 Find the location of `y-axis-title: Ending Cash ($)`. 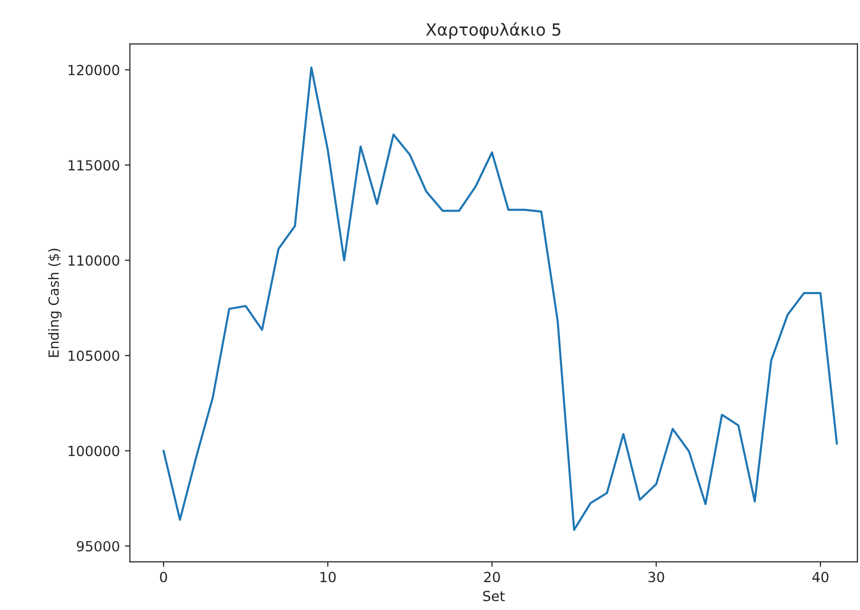

y-axis-title: Ending Cash ($) is located at coordinates (55, 302).